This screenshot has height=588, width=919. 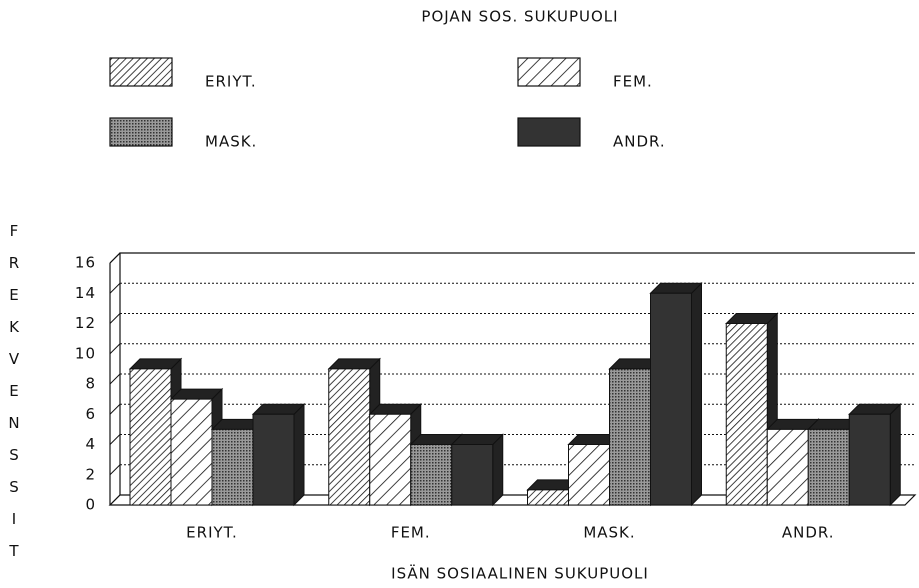 I want to click on x-tick-label: ANDR., so click(x=808, y=533).